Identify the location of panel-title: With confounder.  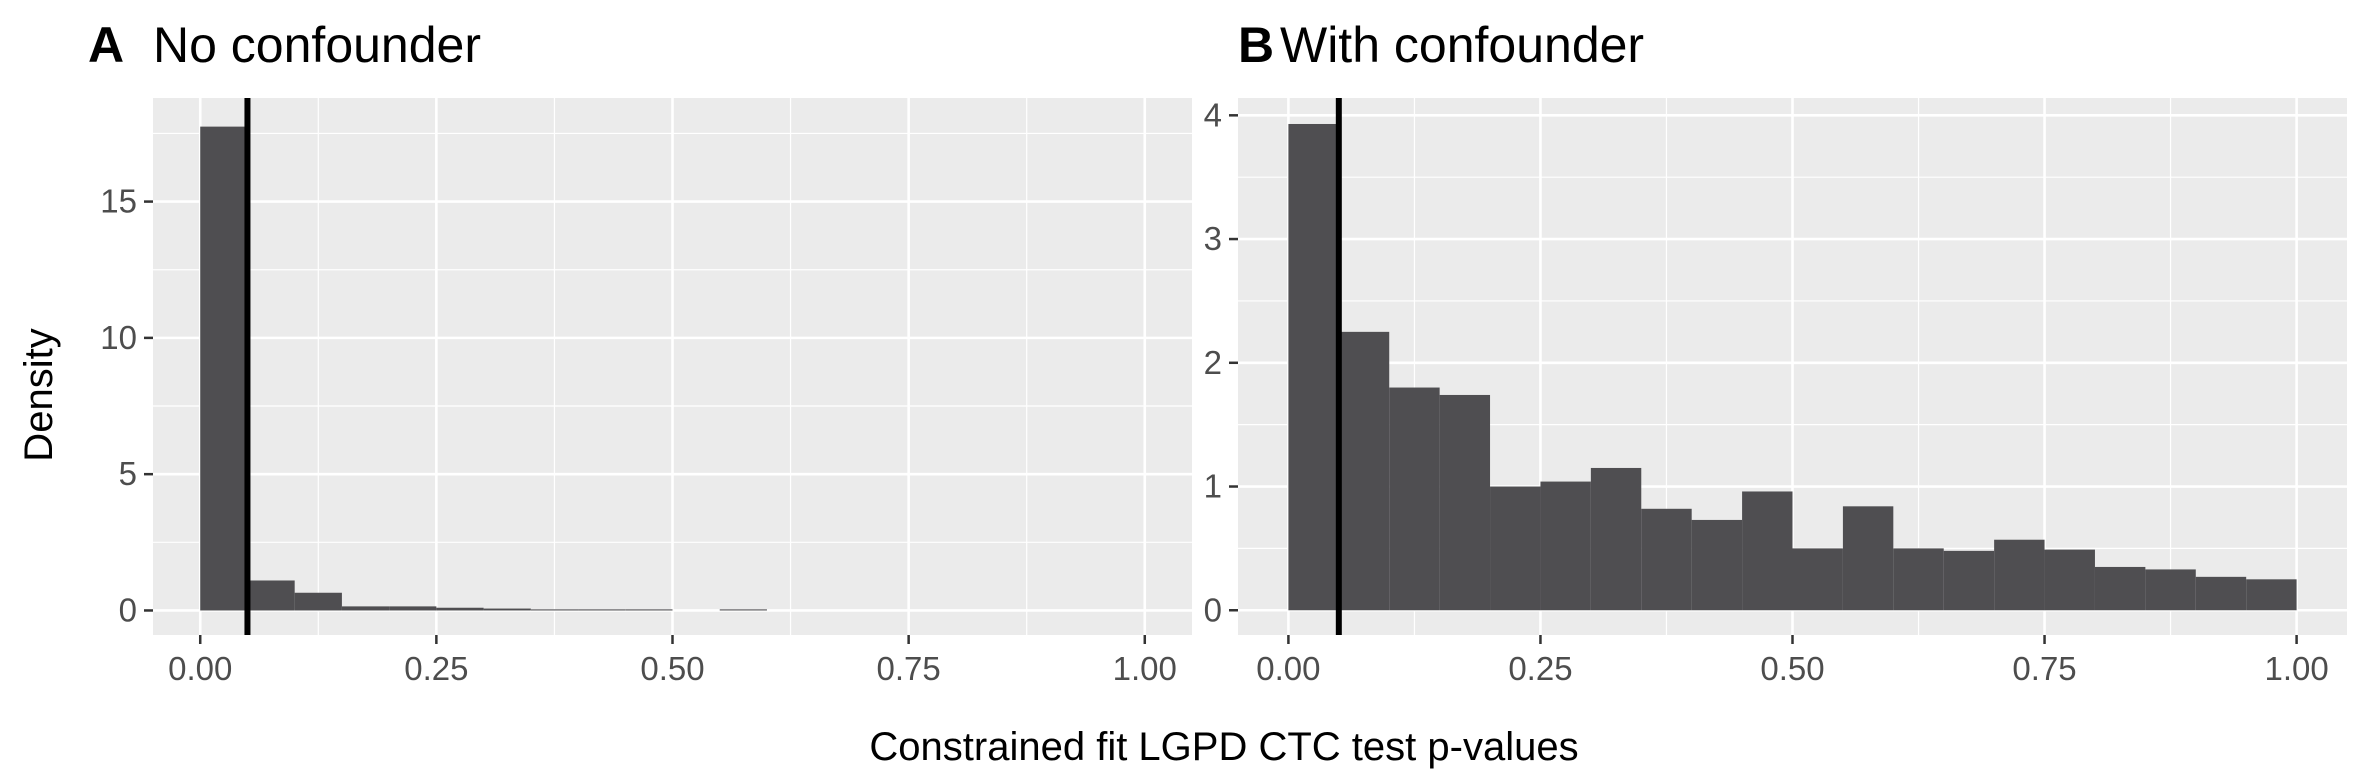
(1462, 45).